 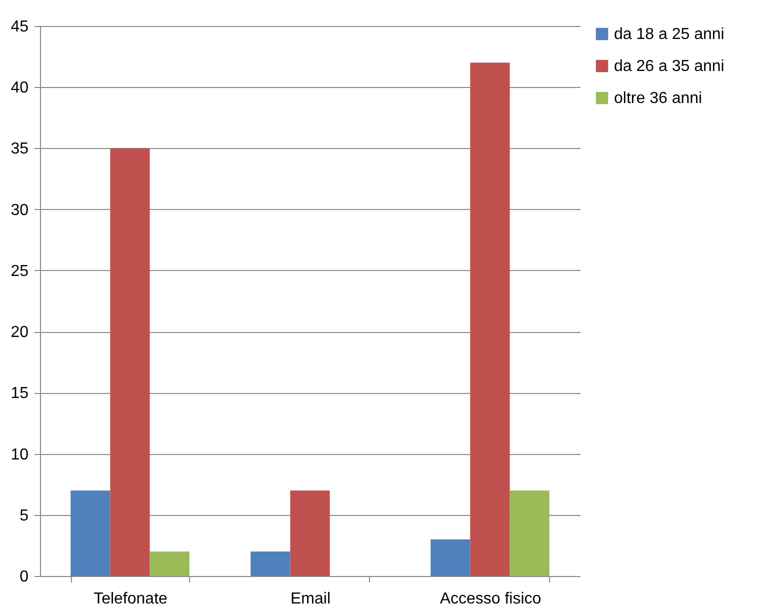 What do you see at coordinates (19, 27) in the screenshot?
I see `y-tick-label: 45` at bounding box center [19, 27].